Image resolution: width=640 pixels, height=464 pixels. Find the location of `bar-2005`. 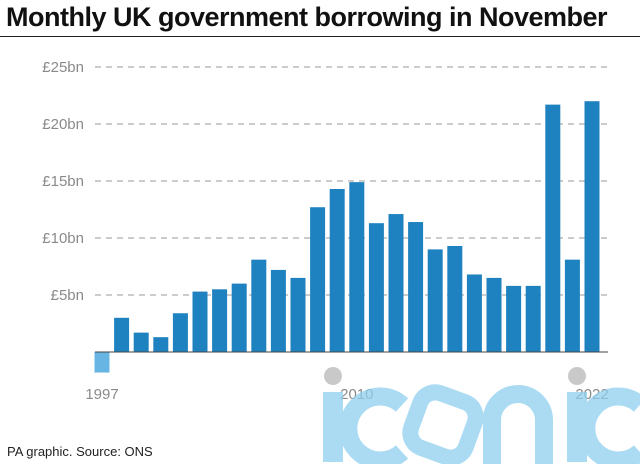

bar-2005 is located at coordinates (259, 305).